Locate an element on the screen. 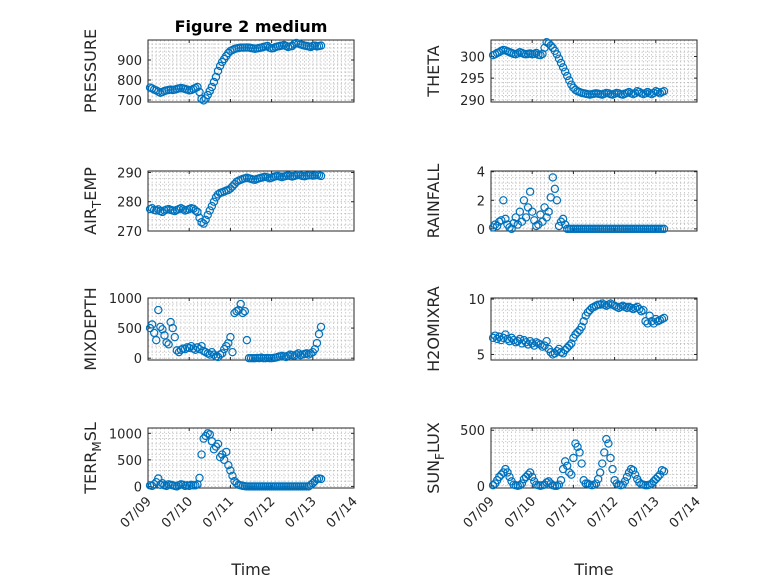 This screenshot has width=778, height=583. panel-theta: 290 295 300 THETA is located at coordinates (561, 73).